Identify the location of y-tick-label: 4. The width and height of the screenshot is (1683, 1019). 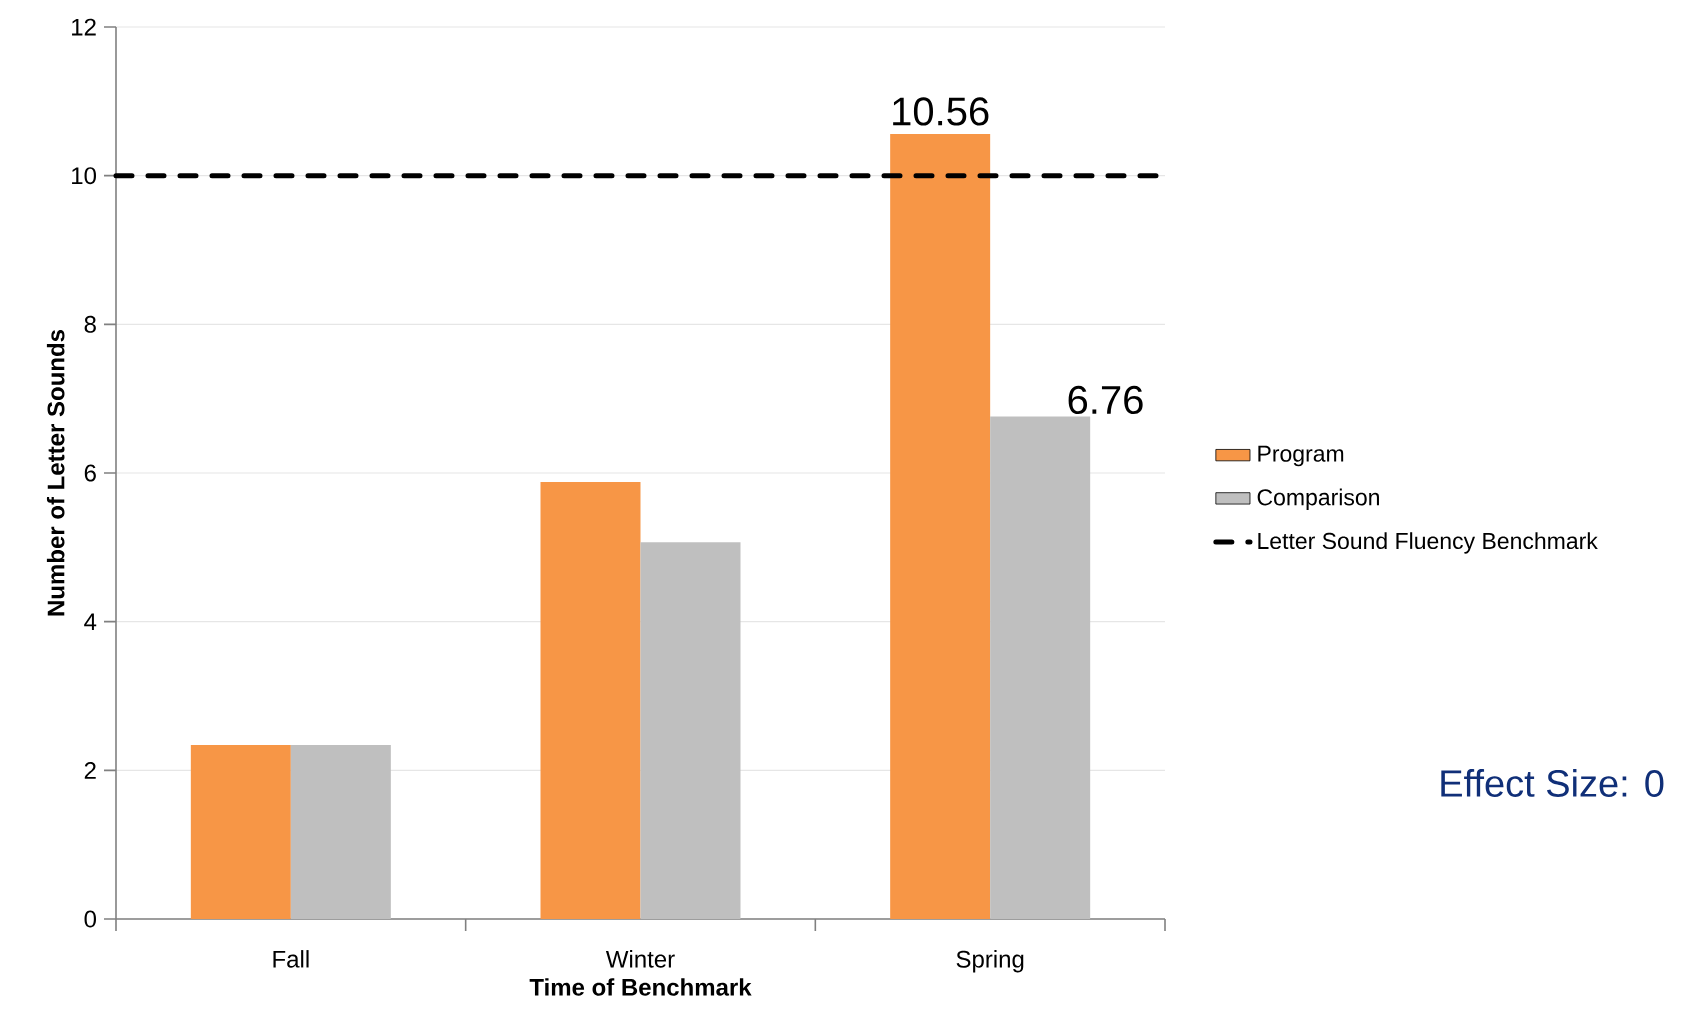
(90, 621).